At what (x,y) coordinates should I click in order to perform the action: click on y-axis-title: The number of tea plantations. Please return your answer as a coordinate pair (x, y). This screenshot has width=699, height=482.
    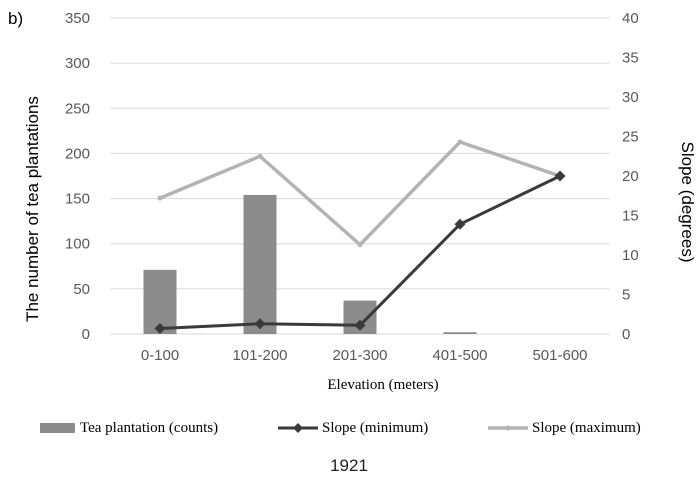
    Looking at the image, I should click on (32, 209).